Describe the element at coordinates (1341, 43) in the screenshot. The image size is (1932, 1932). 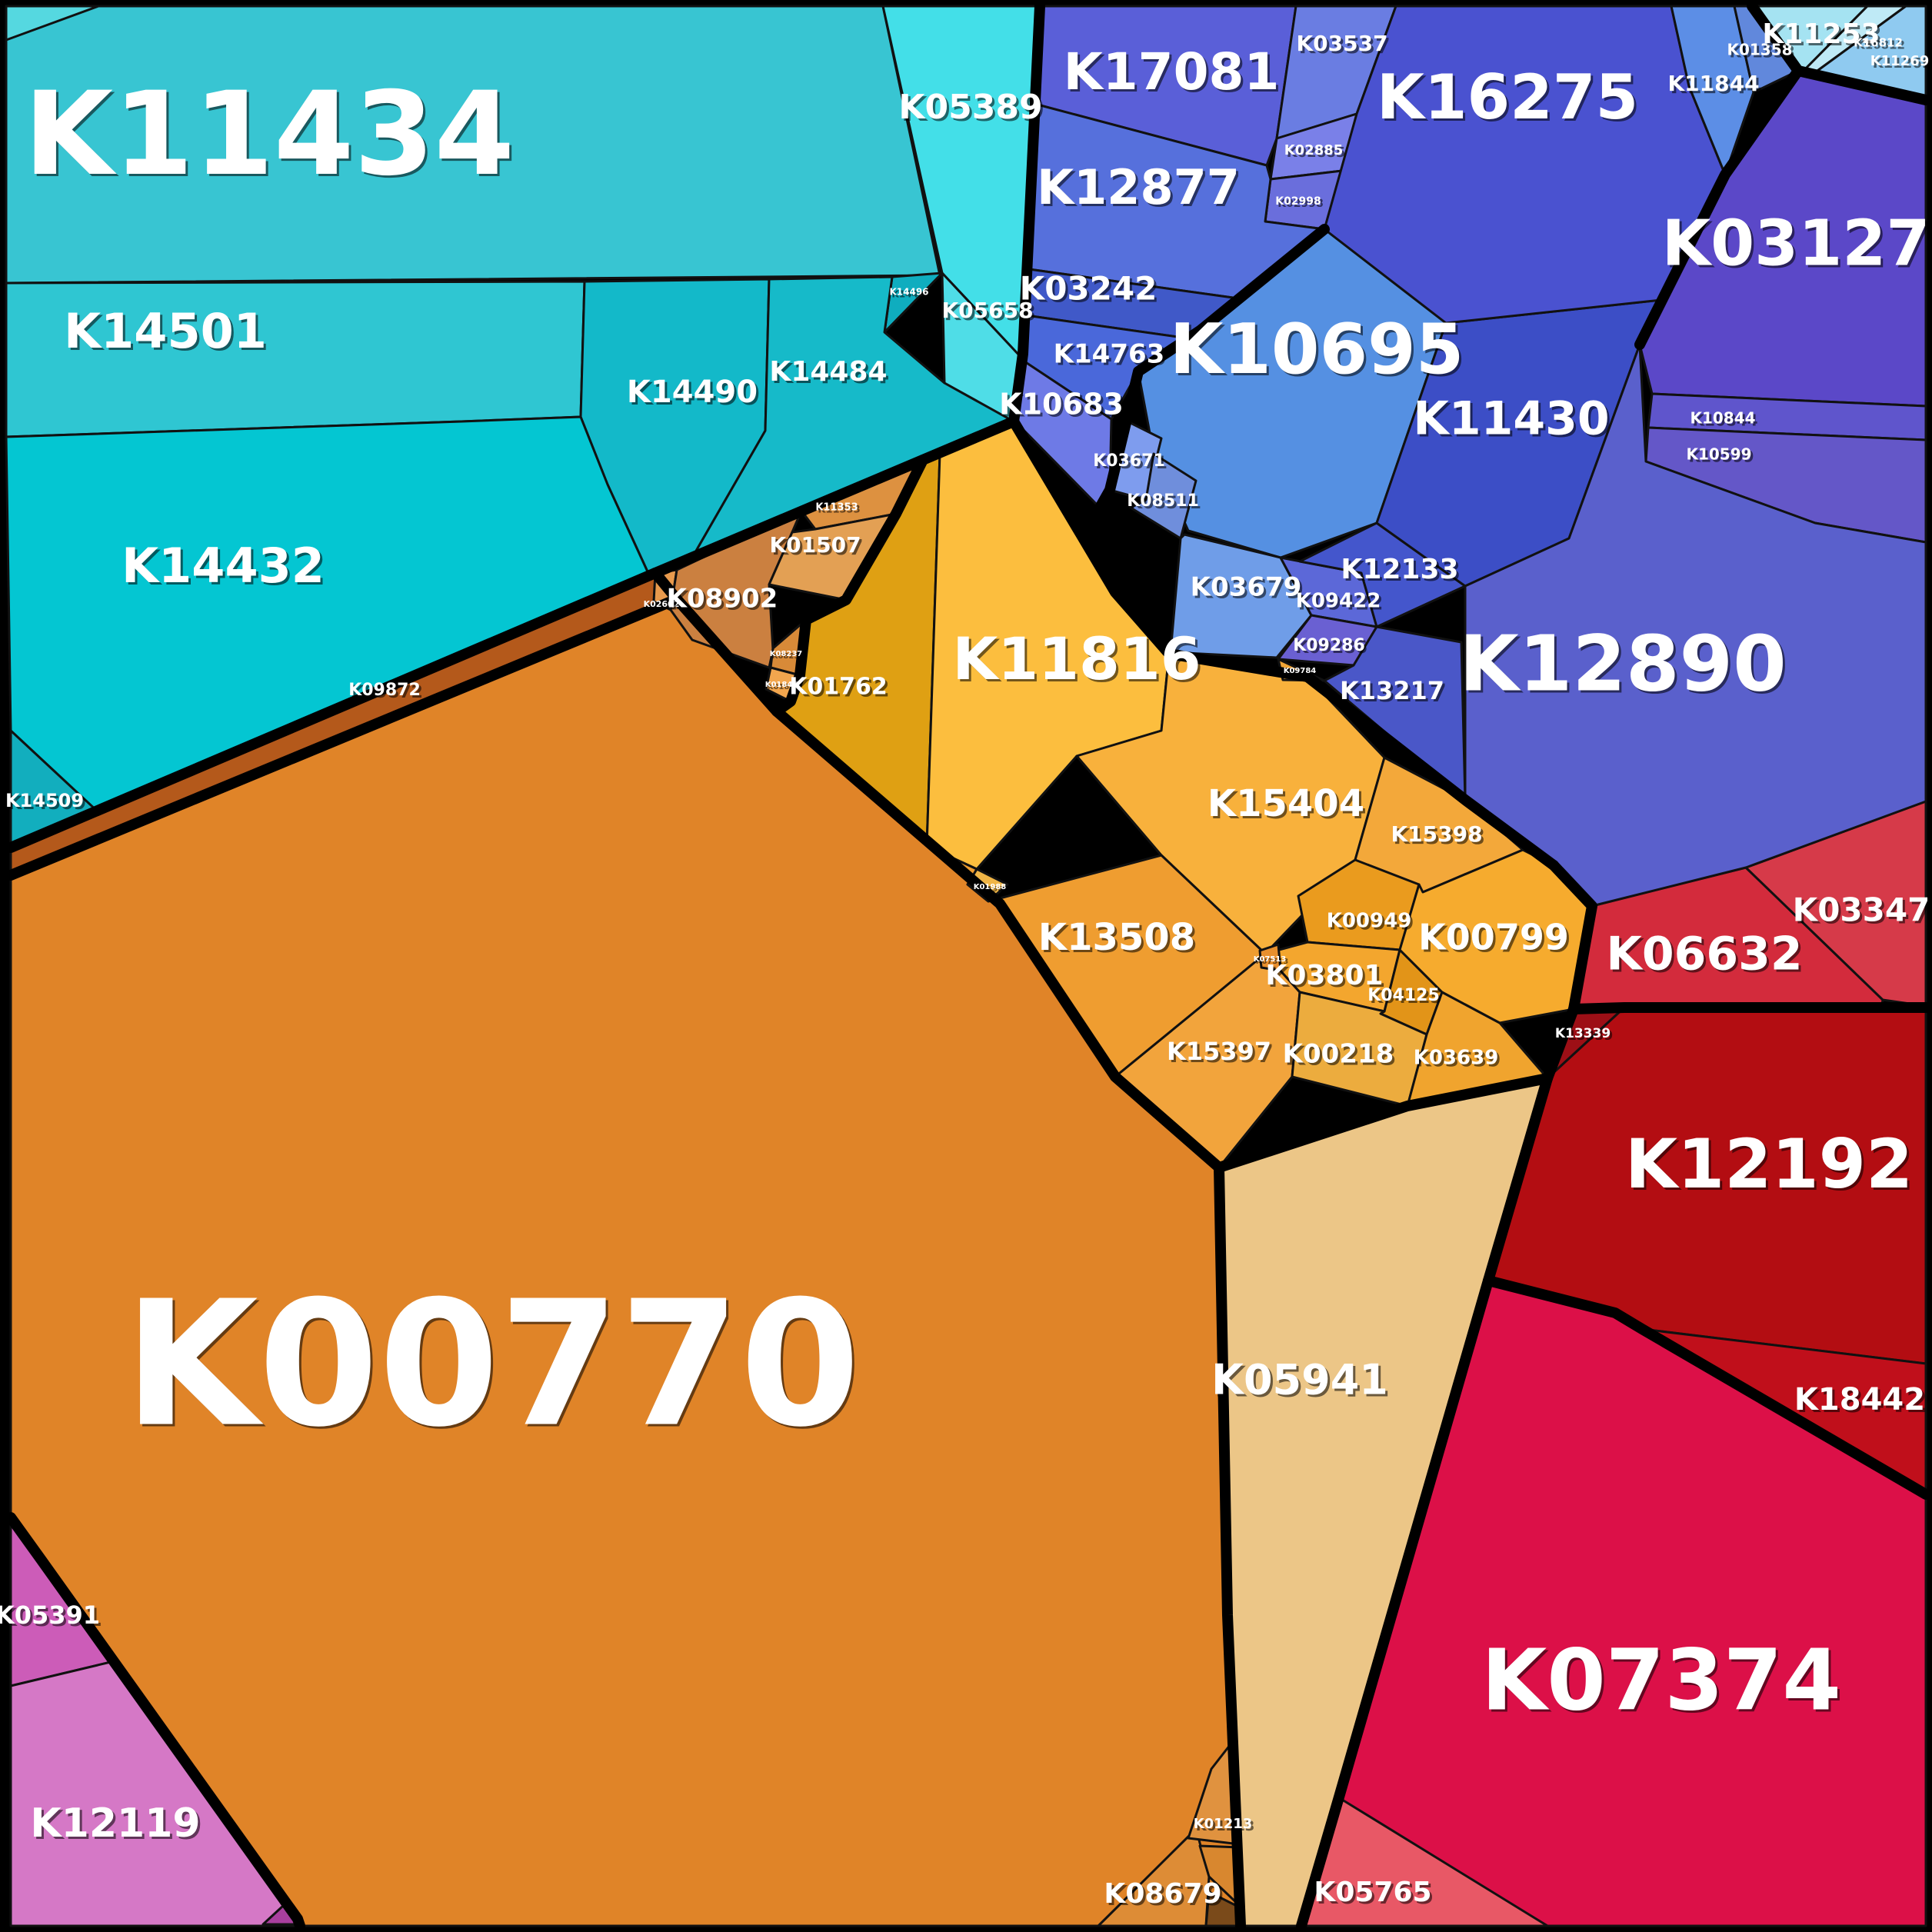
I see `cell-label-K03537: K03537` at that location.